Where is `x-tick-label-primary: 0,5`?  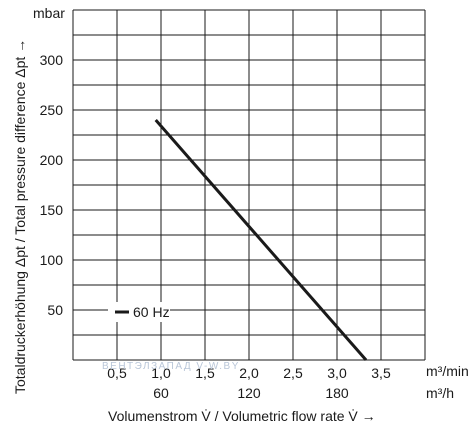
x-tick-label-primary: 0,5 is located at coordinates (117, 373).